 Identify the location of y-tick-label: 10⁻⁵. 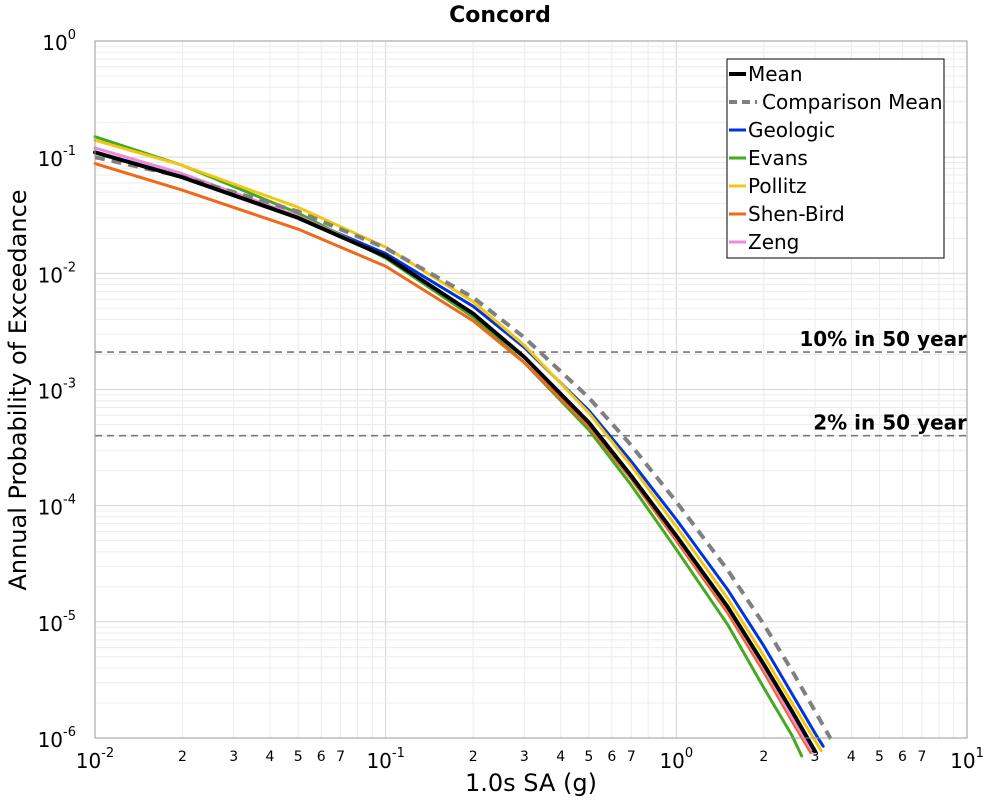
(57, 622).